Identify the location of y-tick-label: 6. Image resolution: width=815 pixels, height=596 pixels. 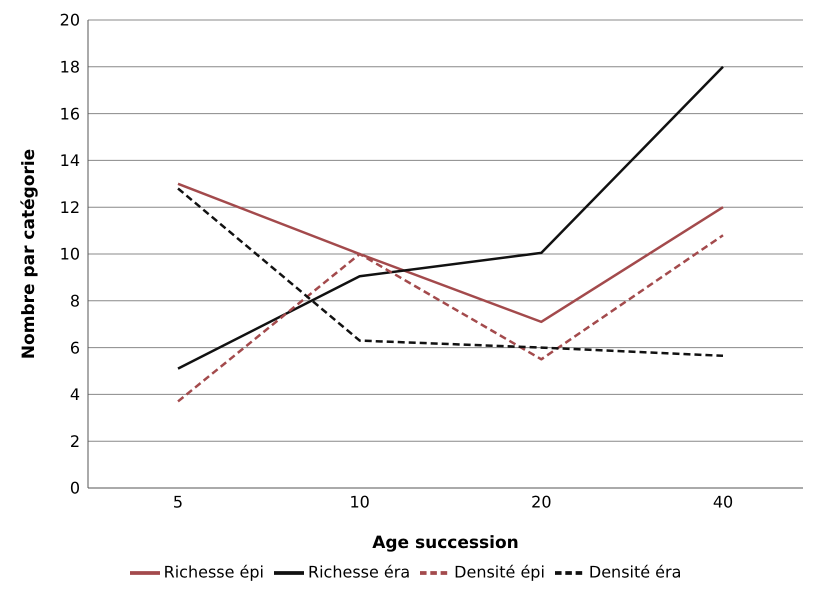
(75, 348).